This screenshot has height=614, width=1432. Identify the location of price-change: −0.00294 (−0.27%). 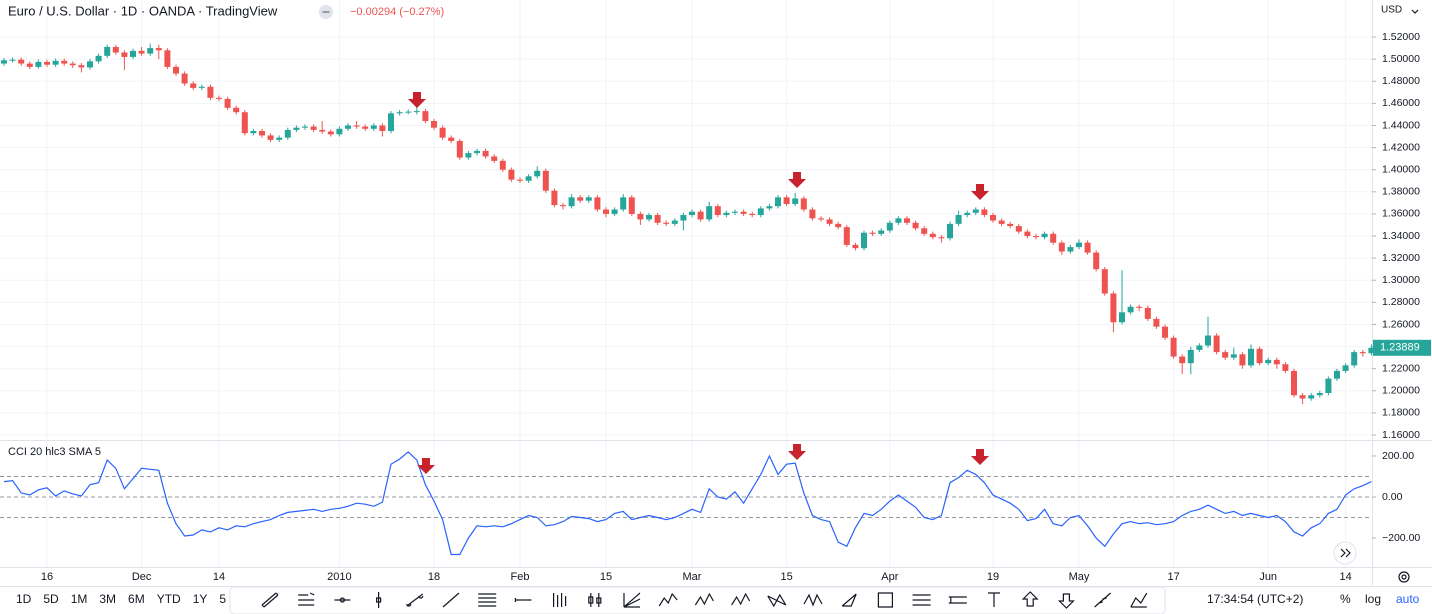
(397, 12).